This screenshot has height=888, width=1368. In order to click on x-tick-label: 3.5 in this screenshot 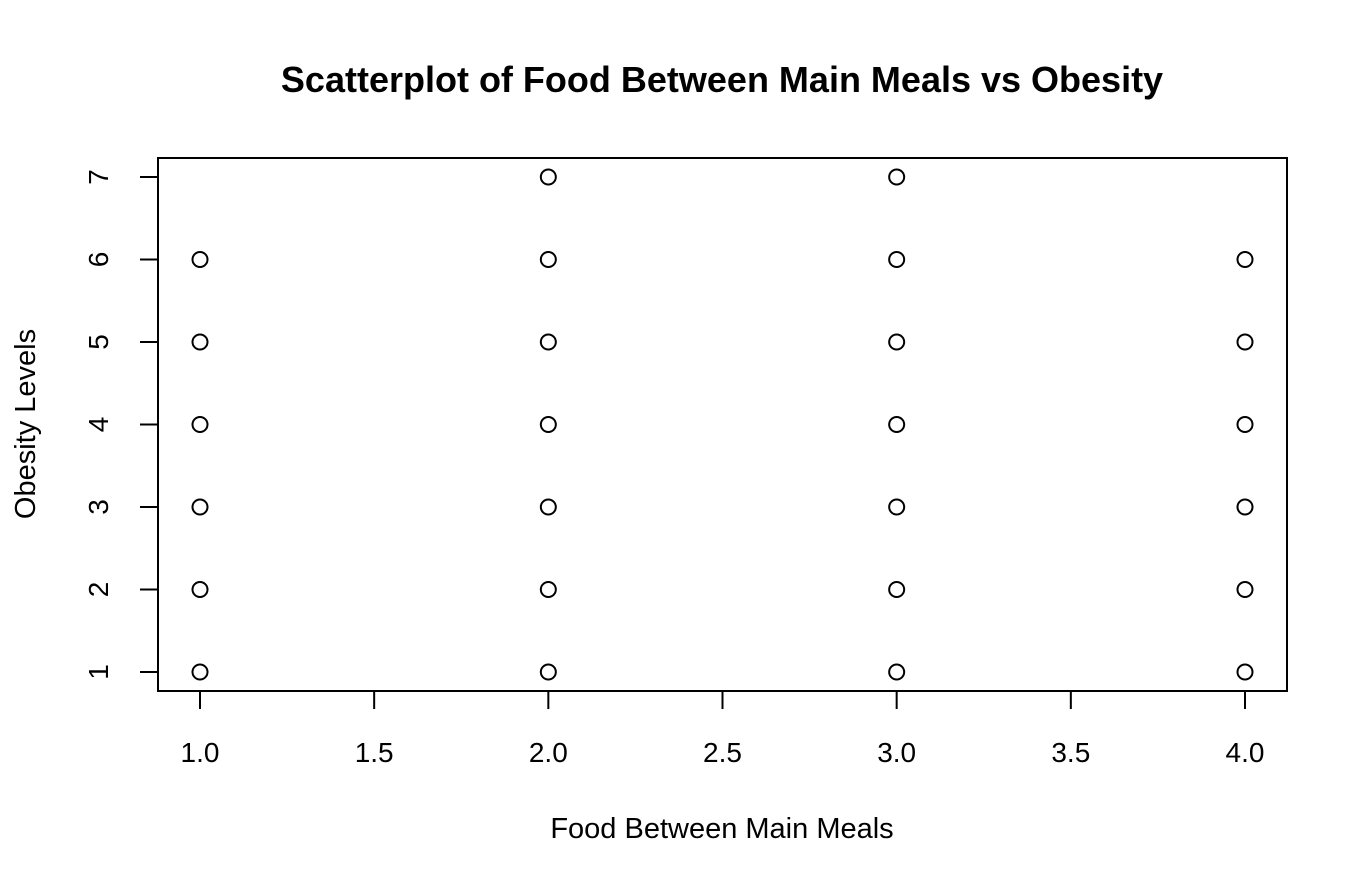, I will do `click(1070, 752)`.